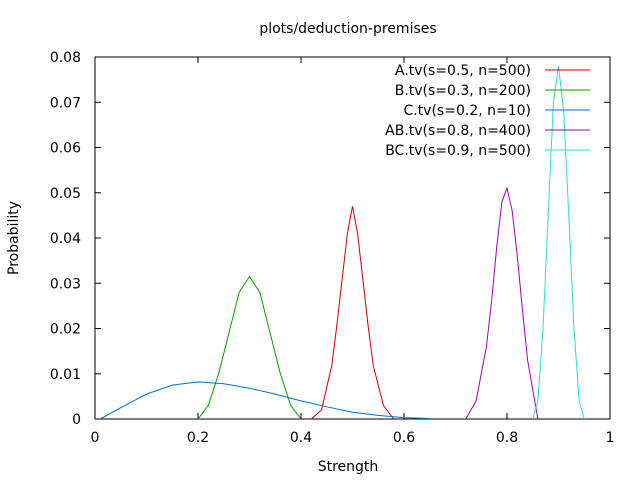  I want to click on y-tick-label: 0.02, so click(65, 330).